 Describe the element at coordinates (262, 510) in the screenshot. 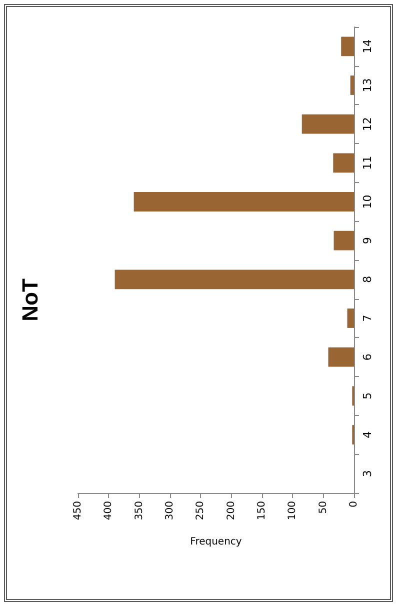

I see `x-tick-label: 150` at that location.